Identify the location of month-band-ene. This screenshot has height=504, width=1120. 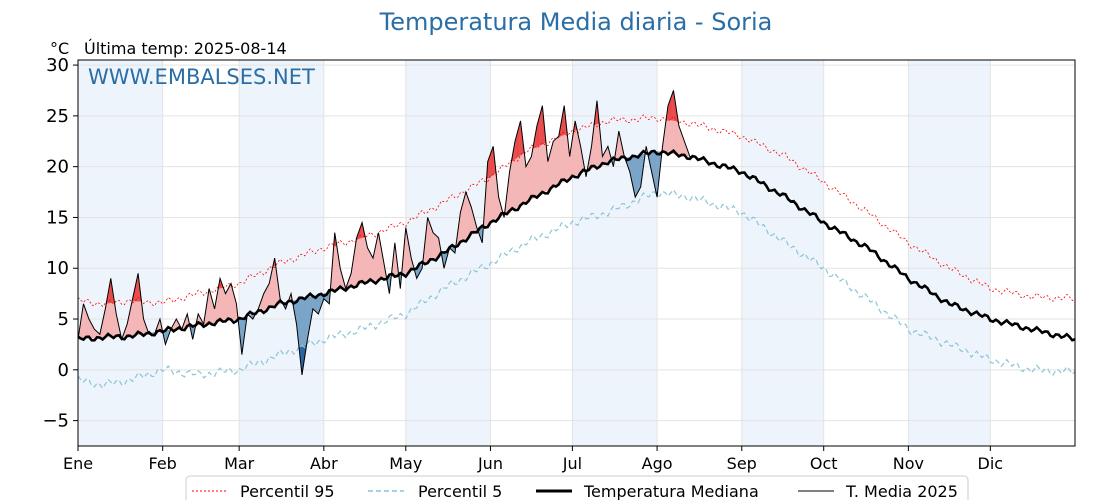
(120, 253).